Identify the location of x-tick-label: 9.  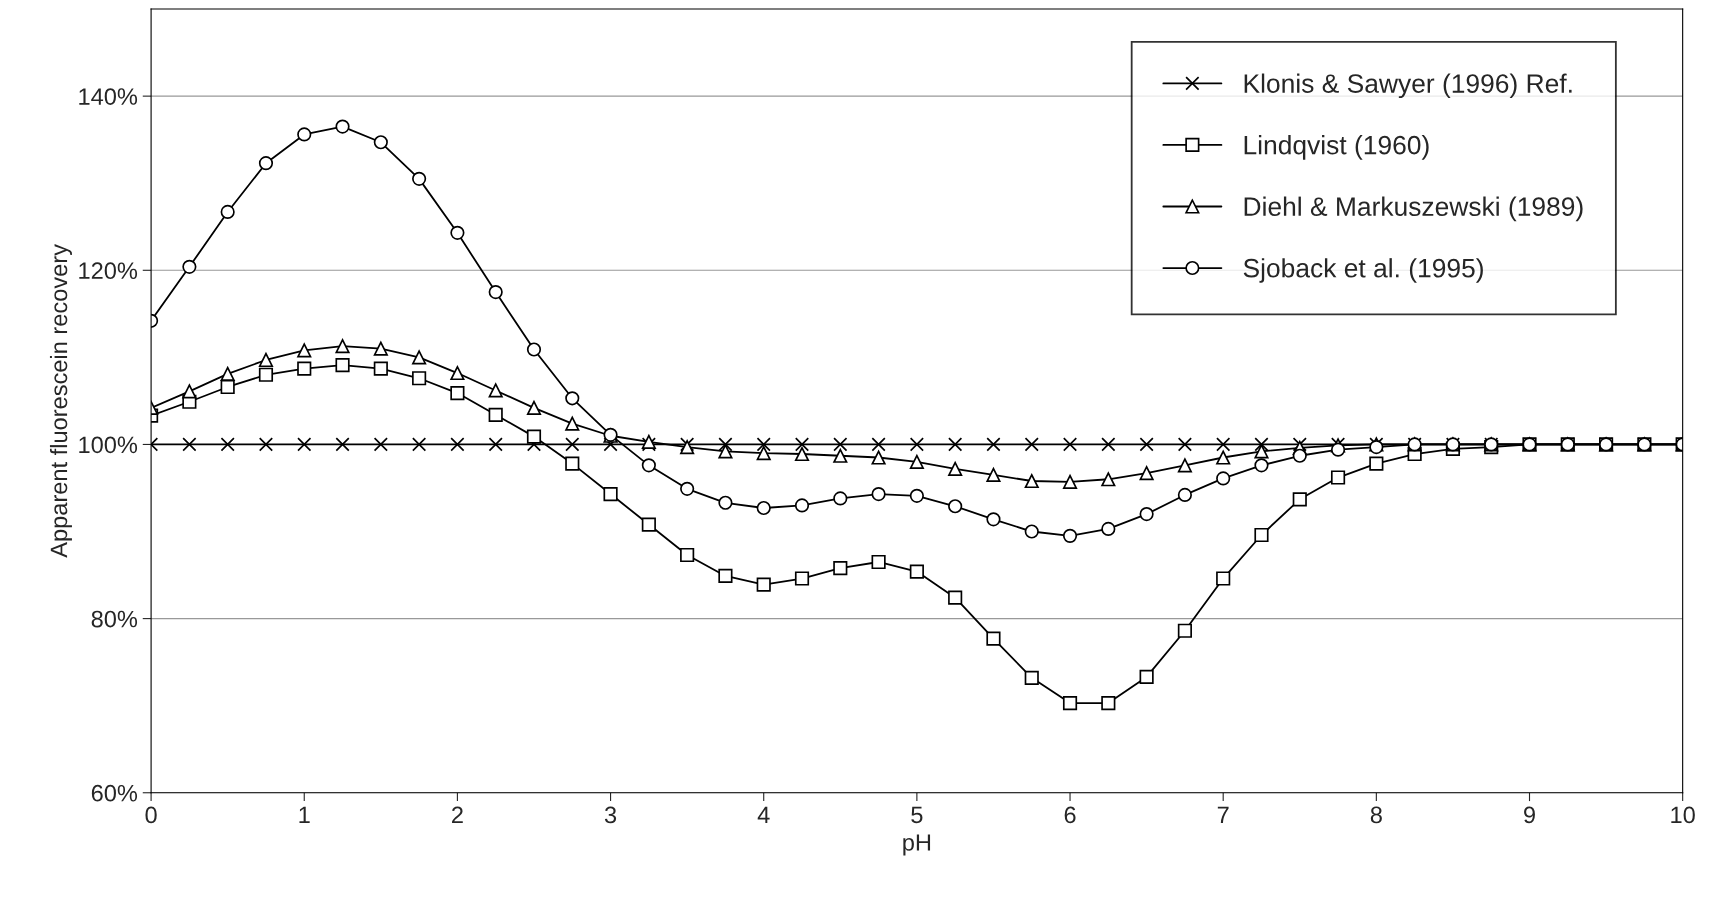
(1529, 815).